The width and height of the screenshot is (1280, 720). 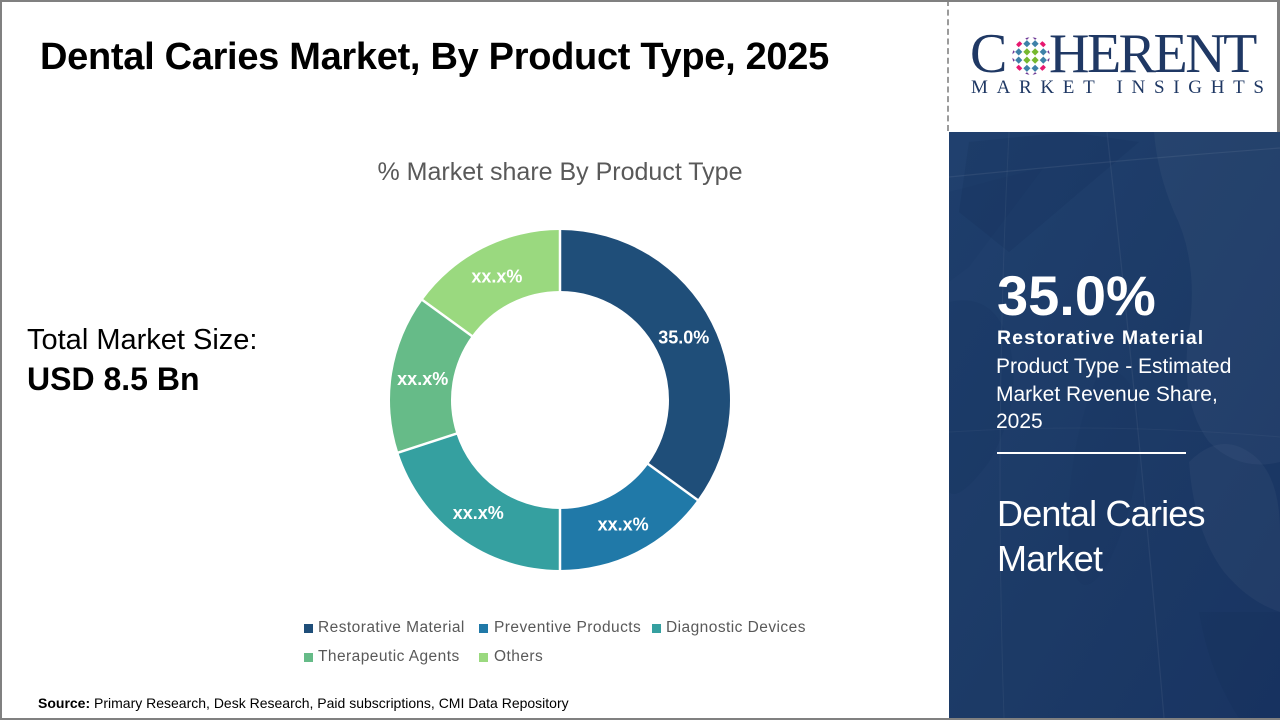 What do you see at coordinates (683, 337) in the screenshot?
I see `svg-text: 35.0%` at bounding box center [683, 337].